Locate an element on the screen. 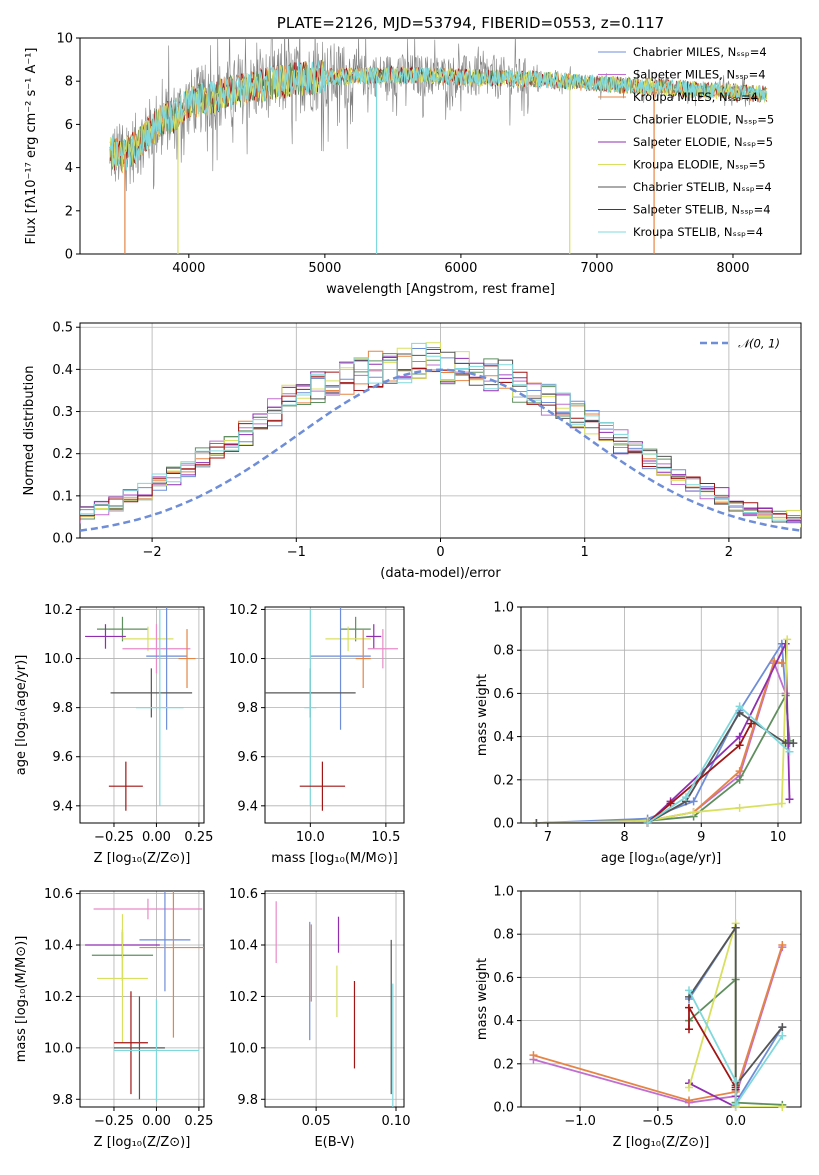  z-mass-xtick-label: −0.25 is located at coordinates (114, 1121).